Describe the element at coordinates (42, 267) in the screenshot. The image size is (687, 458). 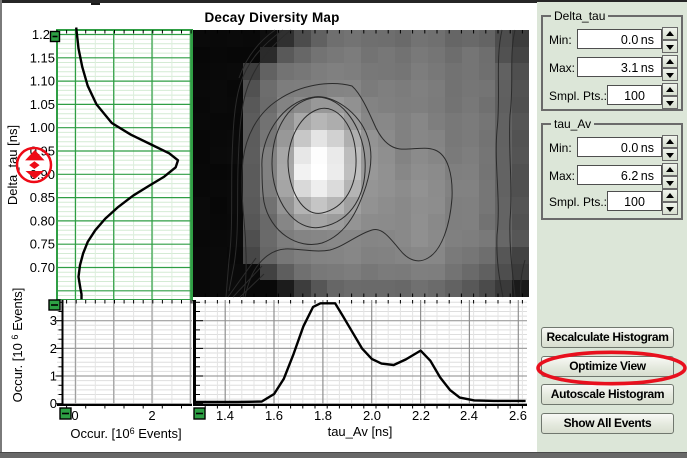
I see `svg-text: 0.70` at that location.